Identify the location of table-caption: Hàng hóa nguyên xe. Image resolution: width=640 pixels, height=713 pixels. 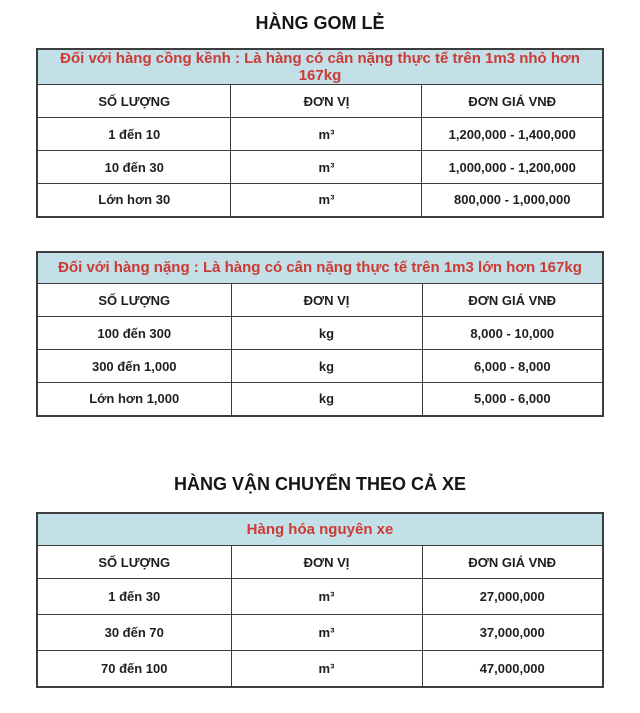
(320, 529).